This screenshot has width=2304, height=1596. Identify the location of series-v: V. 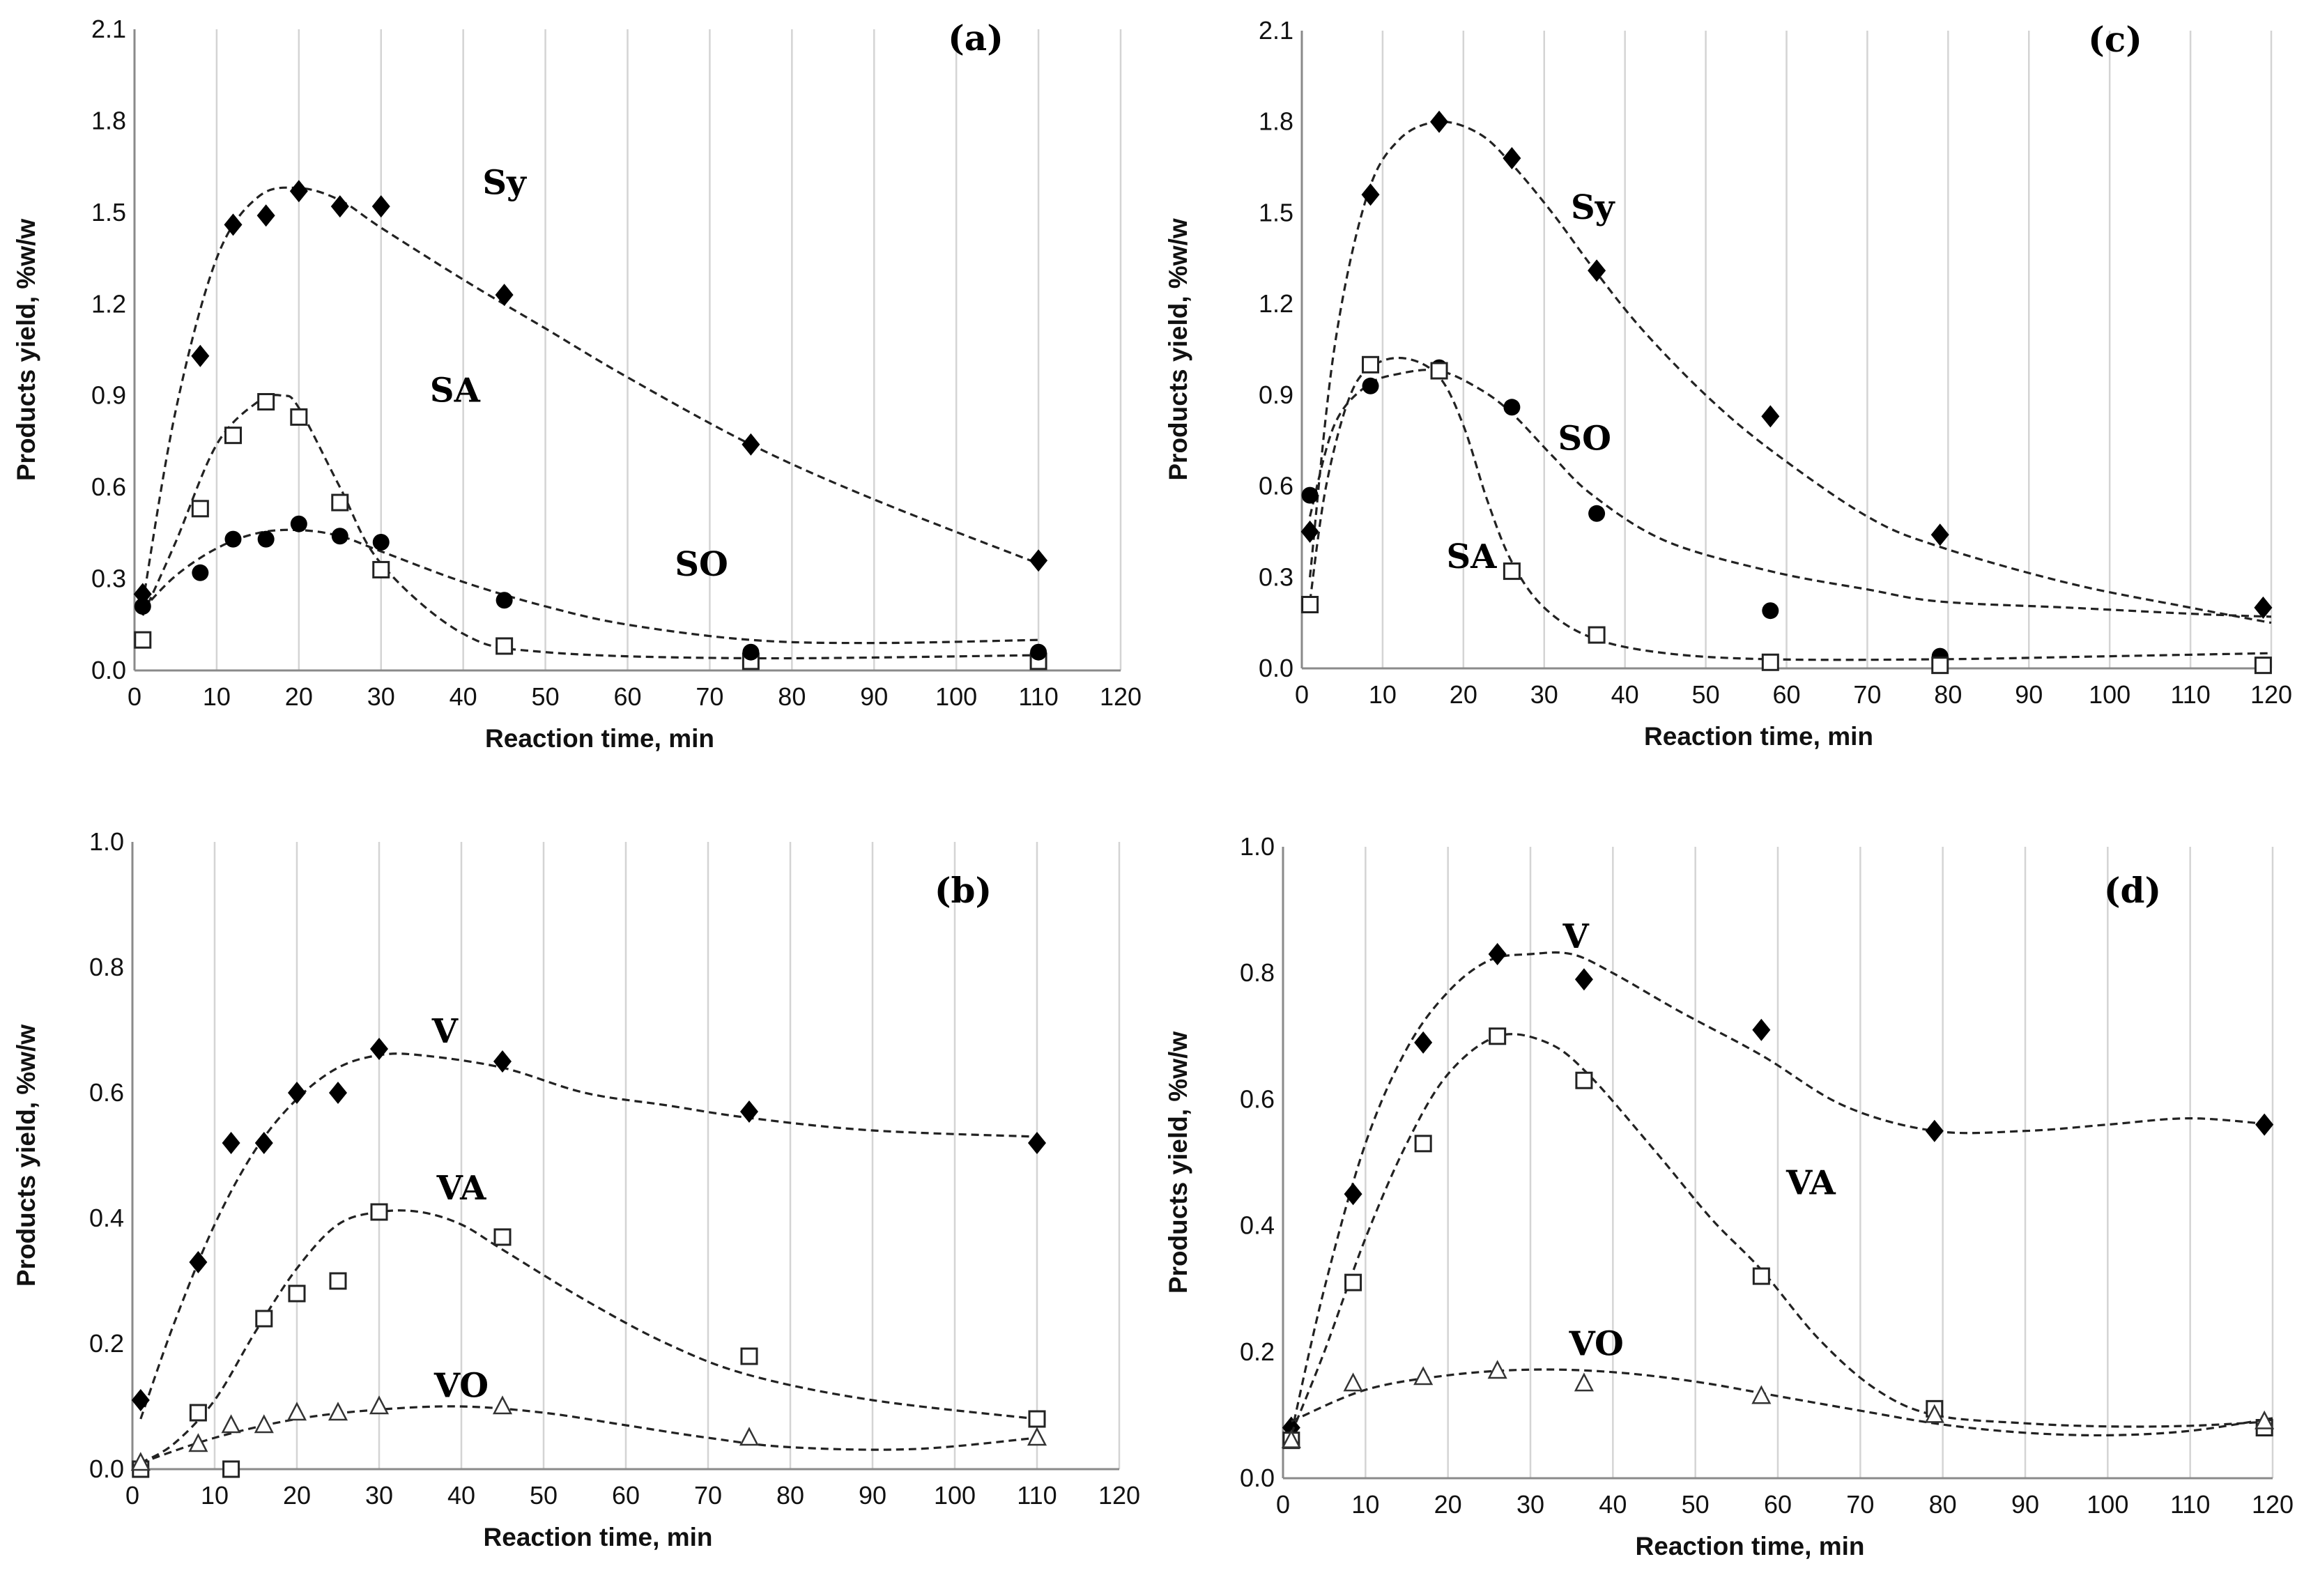
(1778, 1178).